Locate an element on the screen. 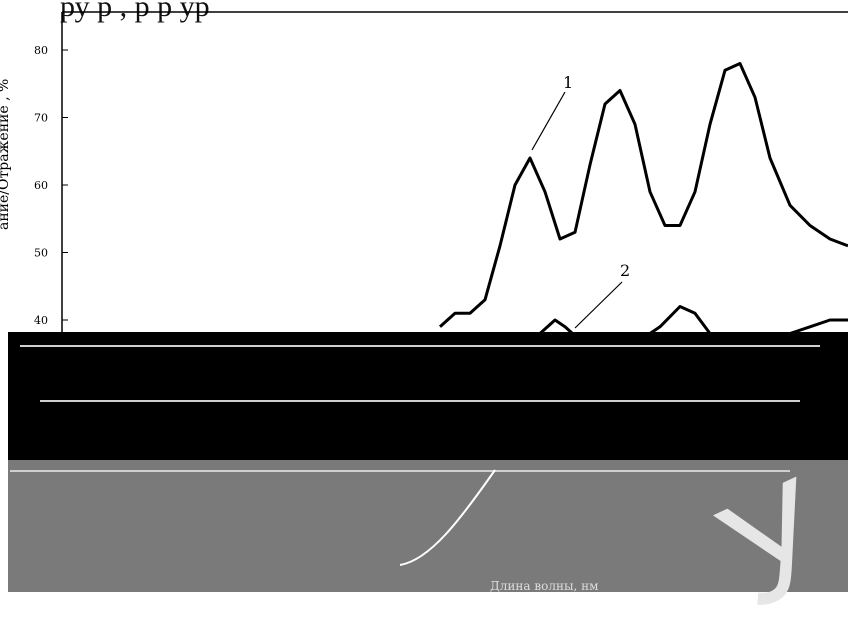 This screenshot has width=848, height=642. y-tick-label: 60 is located at coordinates (41, 185).